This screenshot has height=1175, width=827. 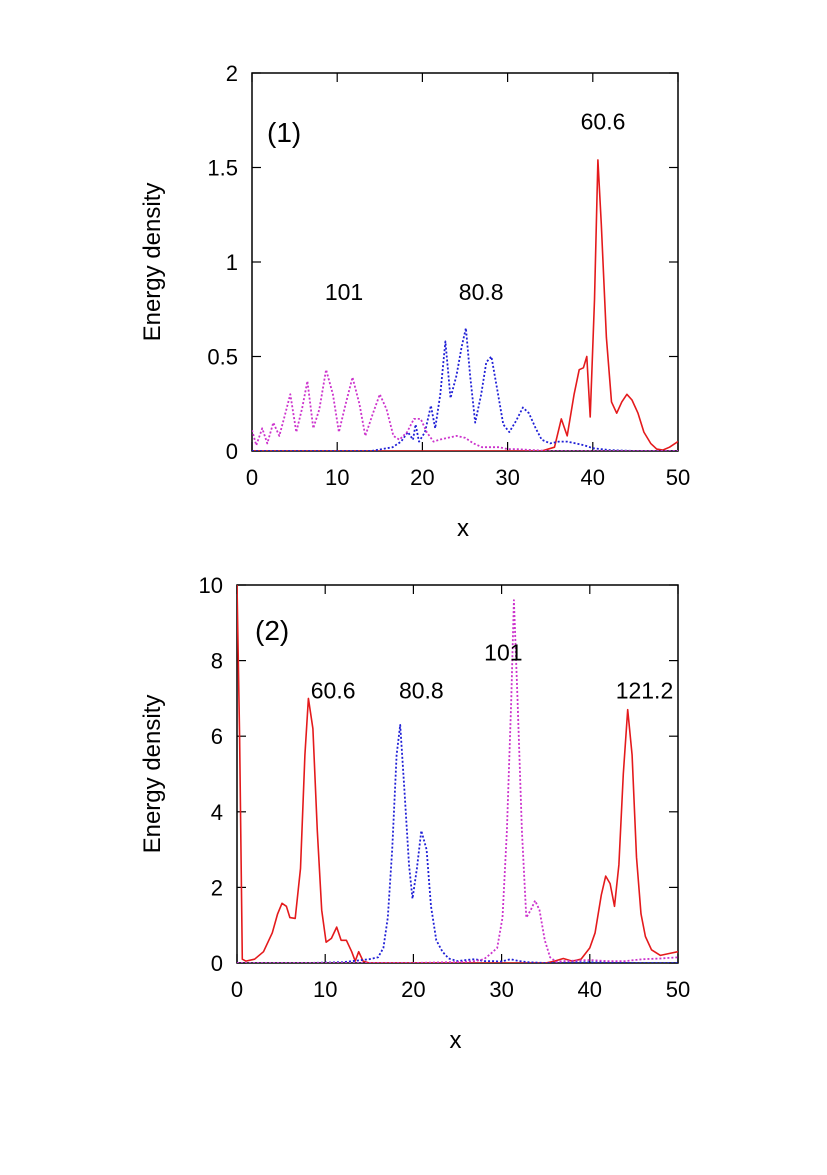 I want to click on y-tick-label: 4, so click(x=217, y=812).